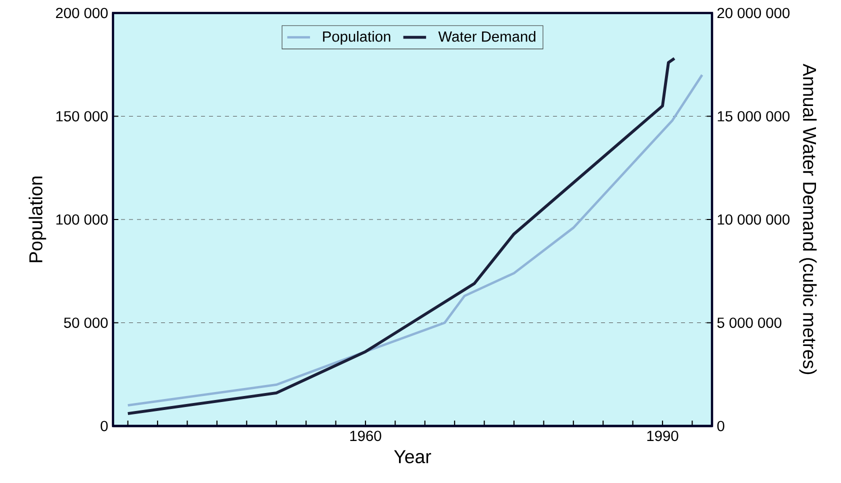 The width and height of the screenshot is (841, 483). Describe the element at coordinates (86, 323) in the screenshot. I see `y-tick-label: 50 000` at that location.